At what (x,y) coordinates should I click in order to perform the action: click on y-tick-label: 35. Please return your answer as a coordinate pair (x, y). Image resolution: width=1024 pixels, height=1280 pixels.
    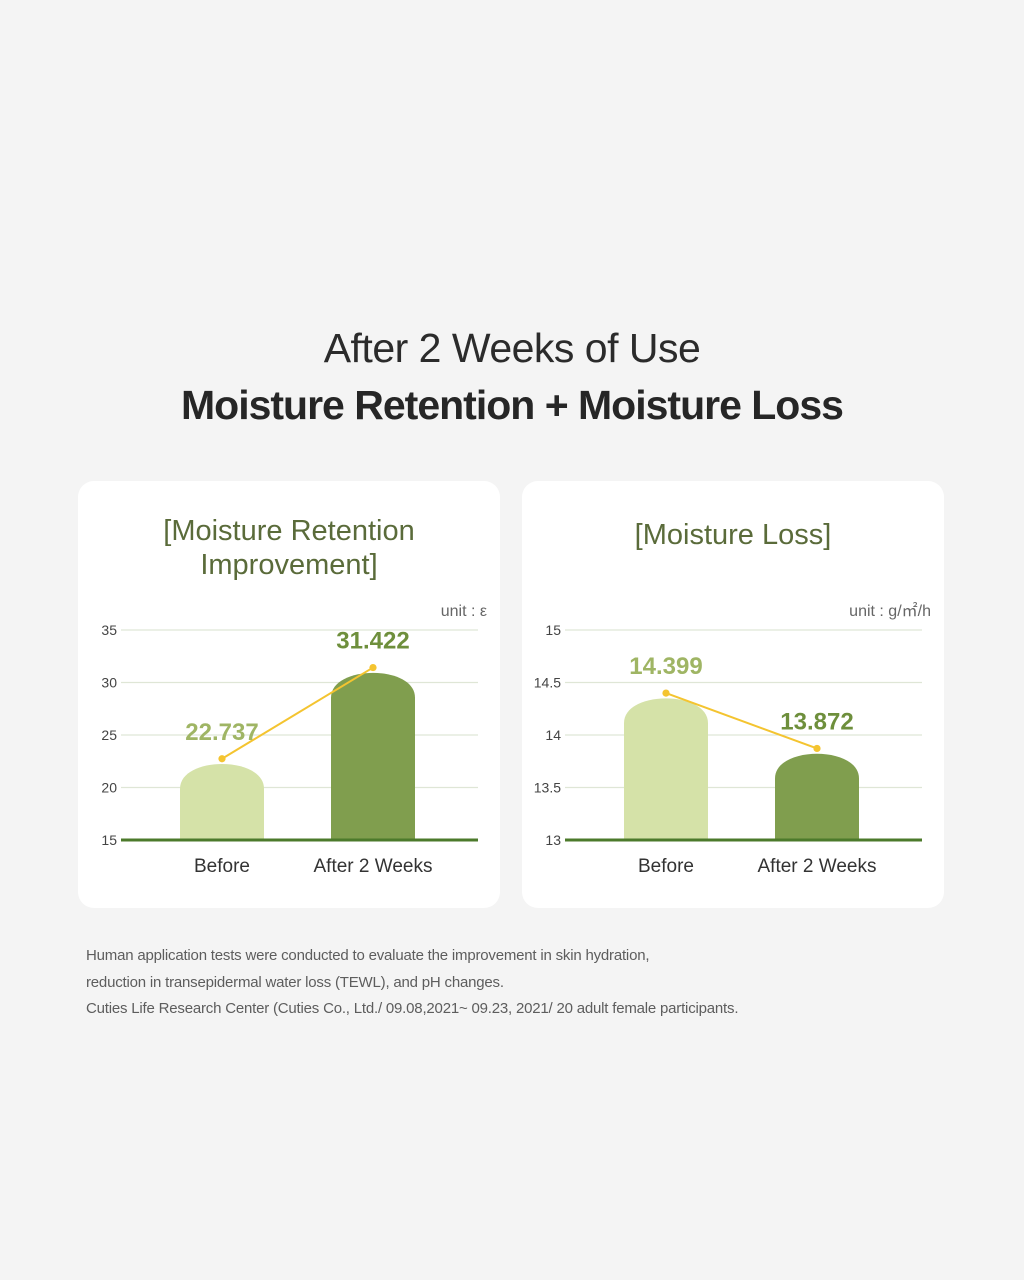
    Looking at the image, I should click on (109, 630).